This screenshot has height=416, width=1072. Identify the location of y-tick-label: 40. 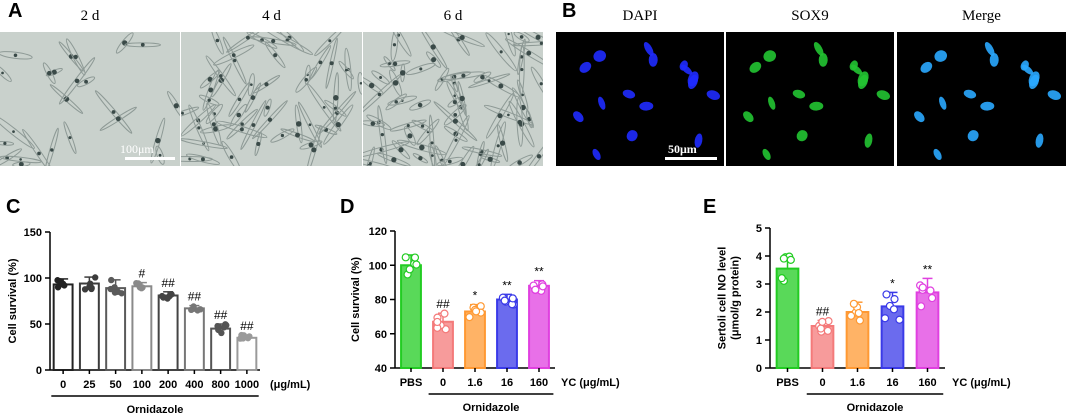
(381, 369).